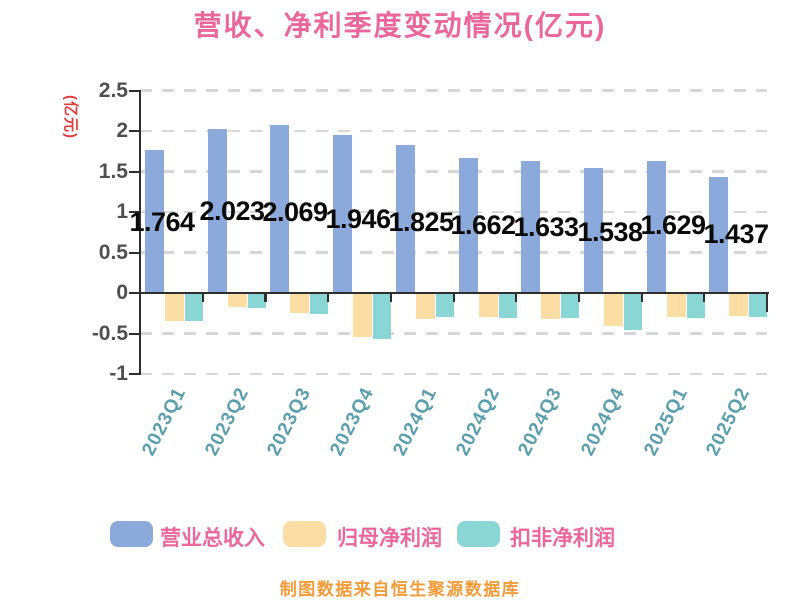 This screenshot has width=800, height=600. Describe the element at coordinates (478, 534) in the screenshot. I see `legend-swatch-扣非净利润` at that location.